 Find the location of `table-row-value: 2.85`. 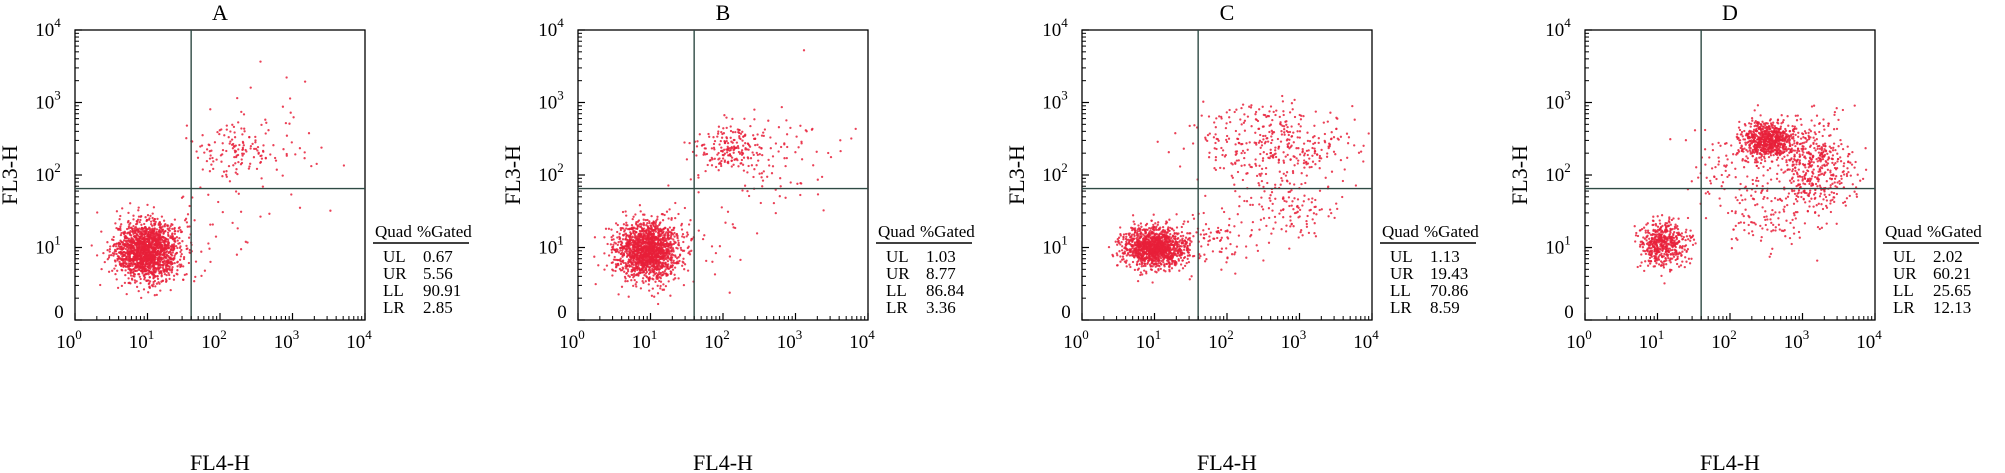

table-row-value: 2.85 is located at coordinates (438, 307).